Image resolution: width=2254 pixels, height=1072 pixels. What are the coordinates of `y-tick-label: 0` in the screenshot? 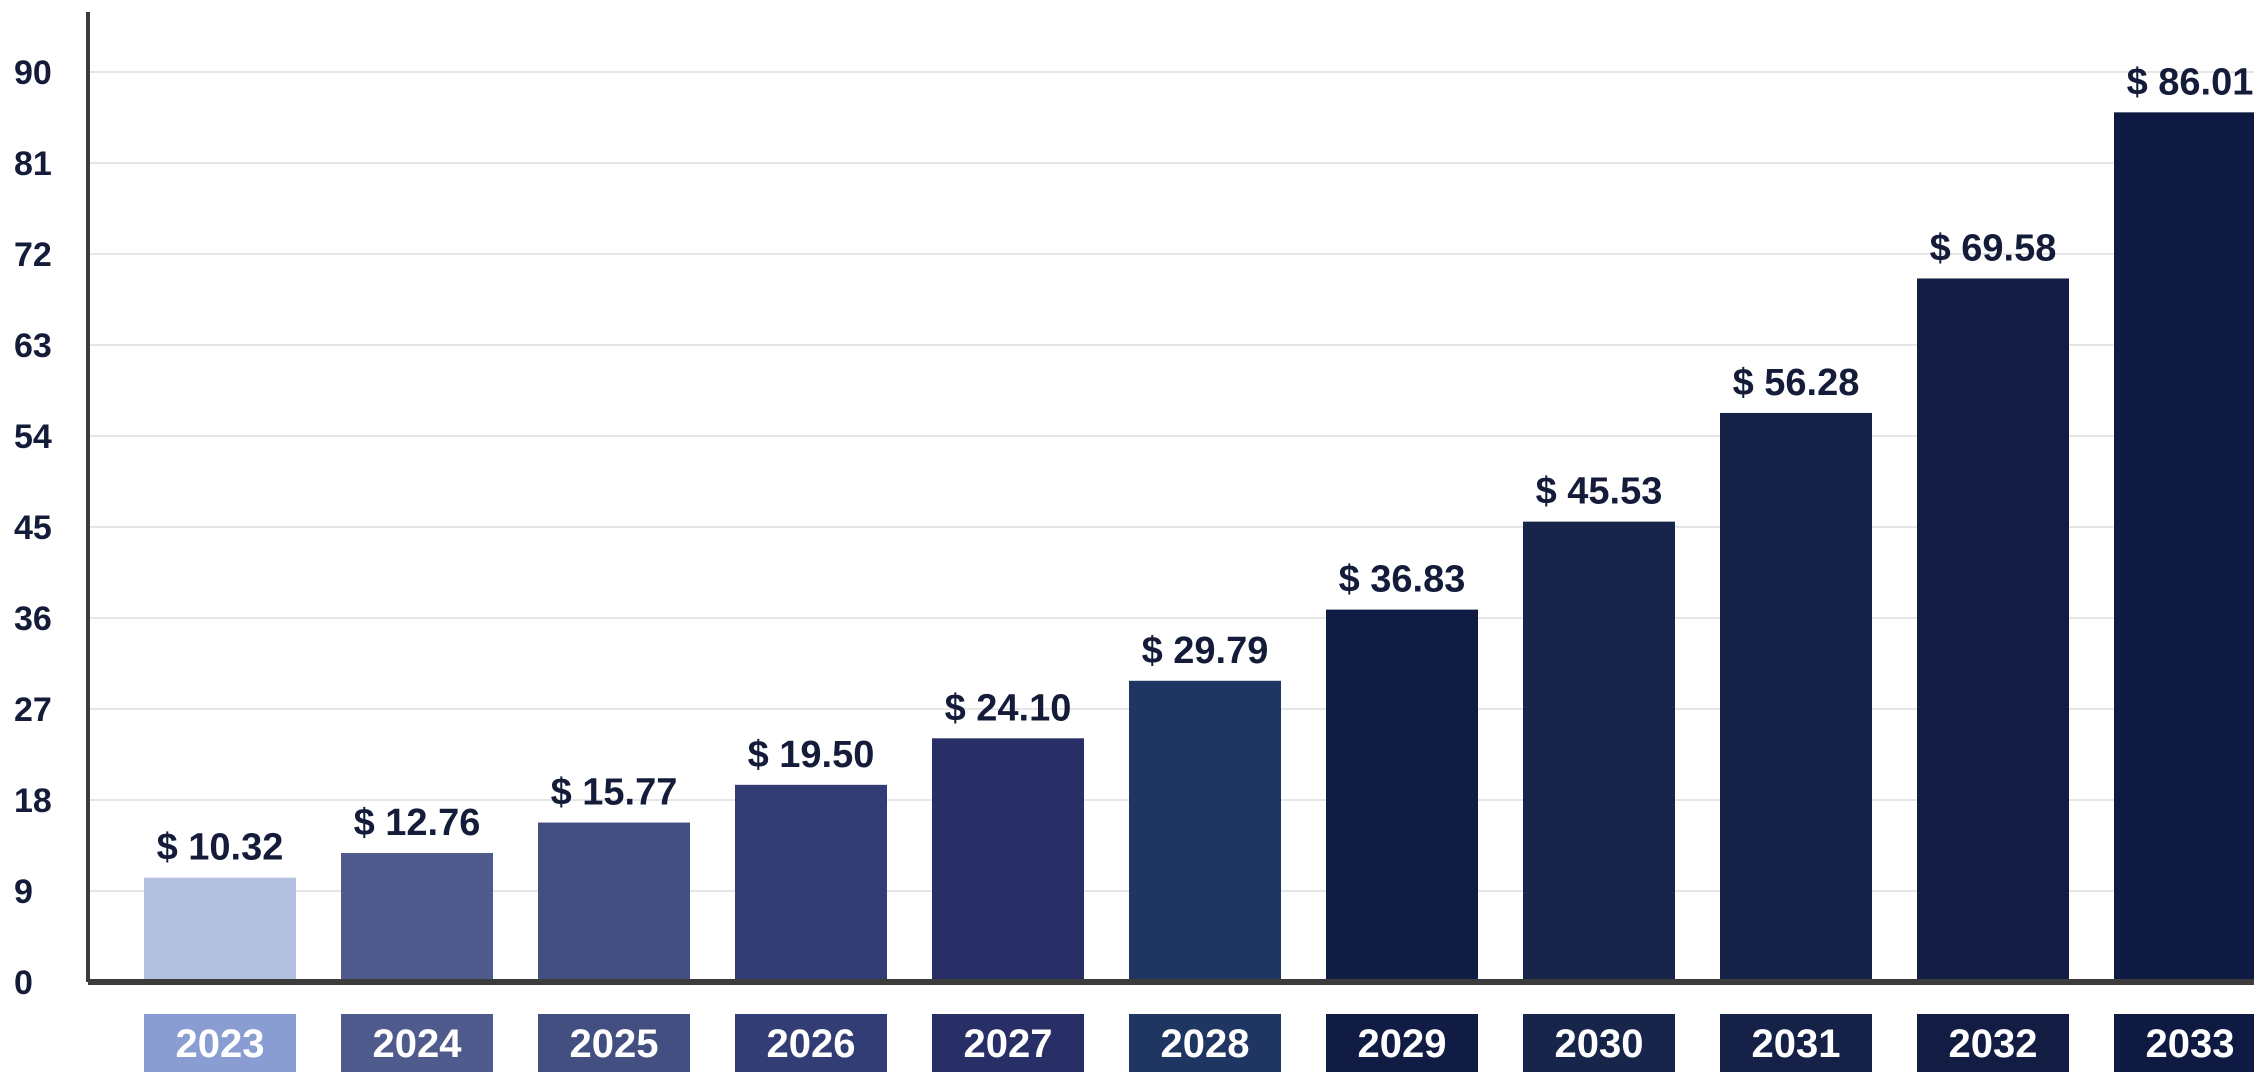 It's located at (23, 983).